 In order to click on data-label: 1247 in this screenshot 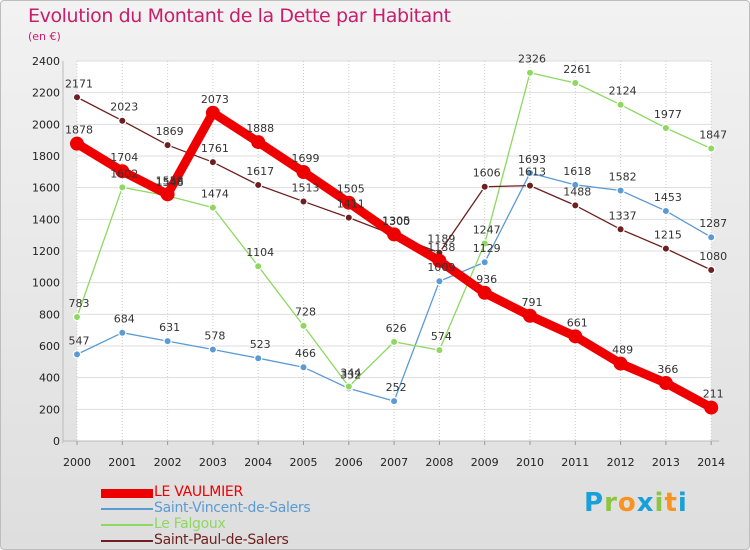, I will do `click(487, 230)`.